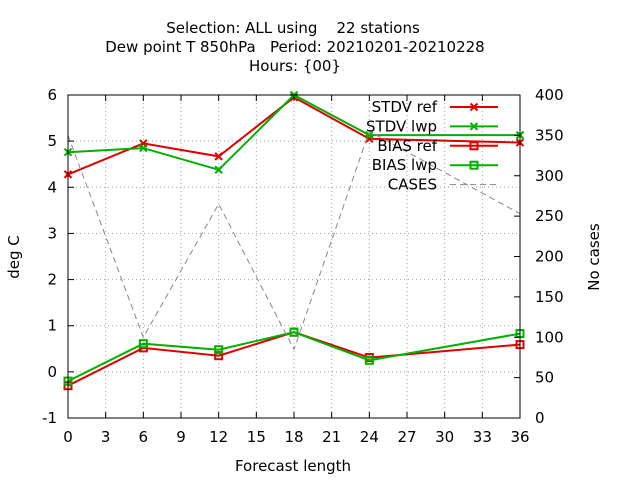  Describe the element at coordinates (549, 176) in the screenshot. I see `y2-tick-label: 300` at that location.